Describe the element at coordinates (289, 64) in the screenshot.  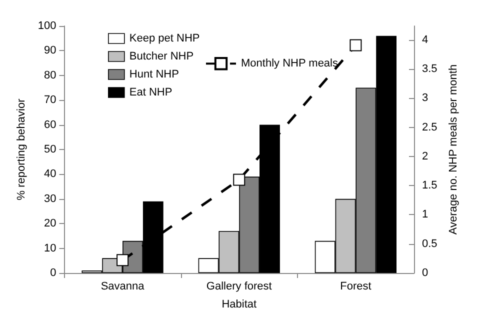
I see `legend-label: Monthly NHP meals` at that location.